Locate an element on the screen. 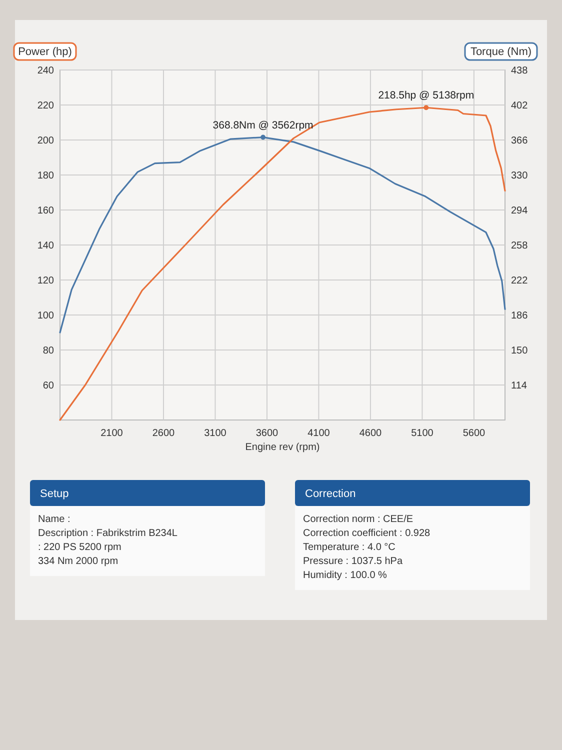  y-tick-label: 220 is located at coordinates (45, 106).